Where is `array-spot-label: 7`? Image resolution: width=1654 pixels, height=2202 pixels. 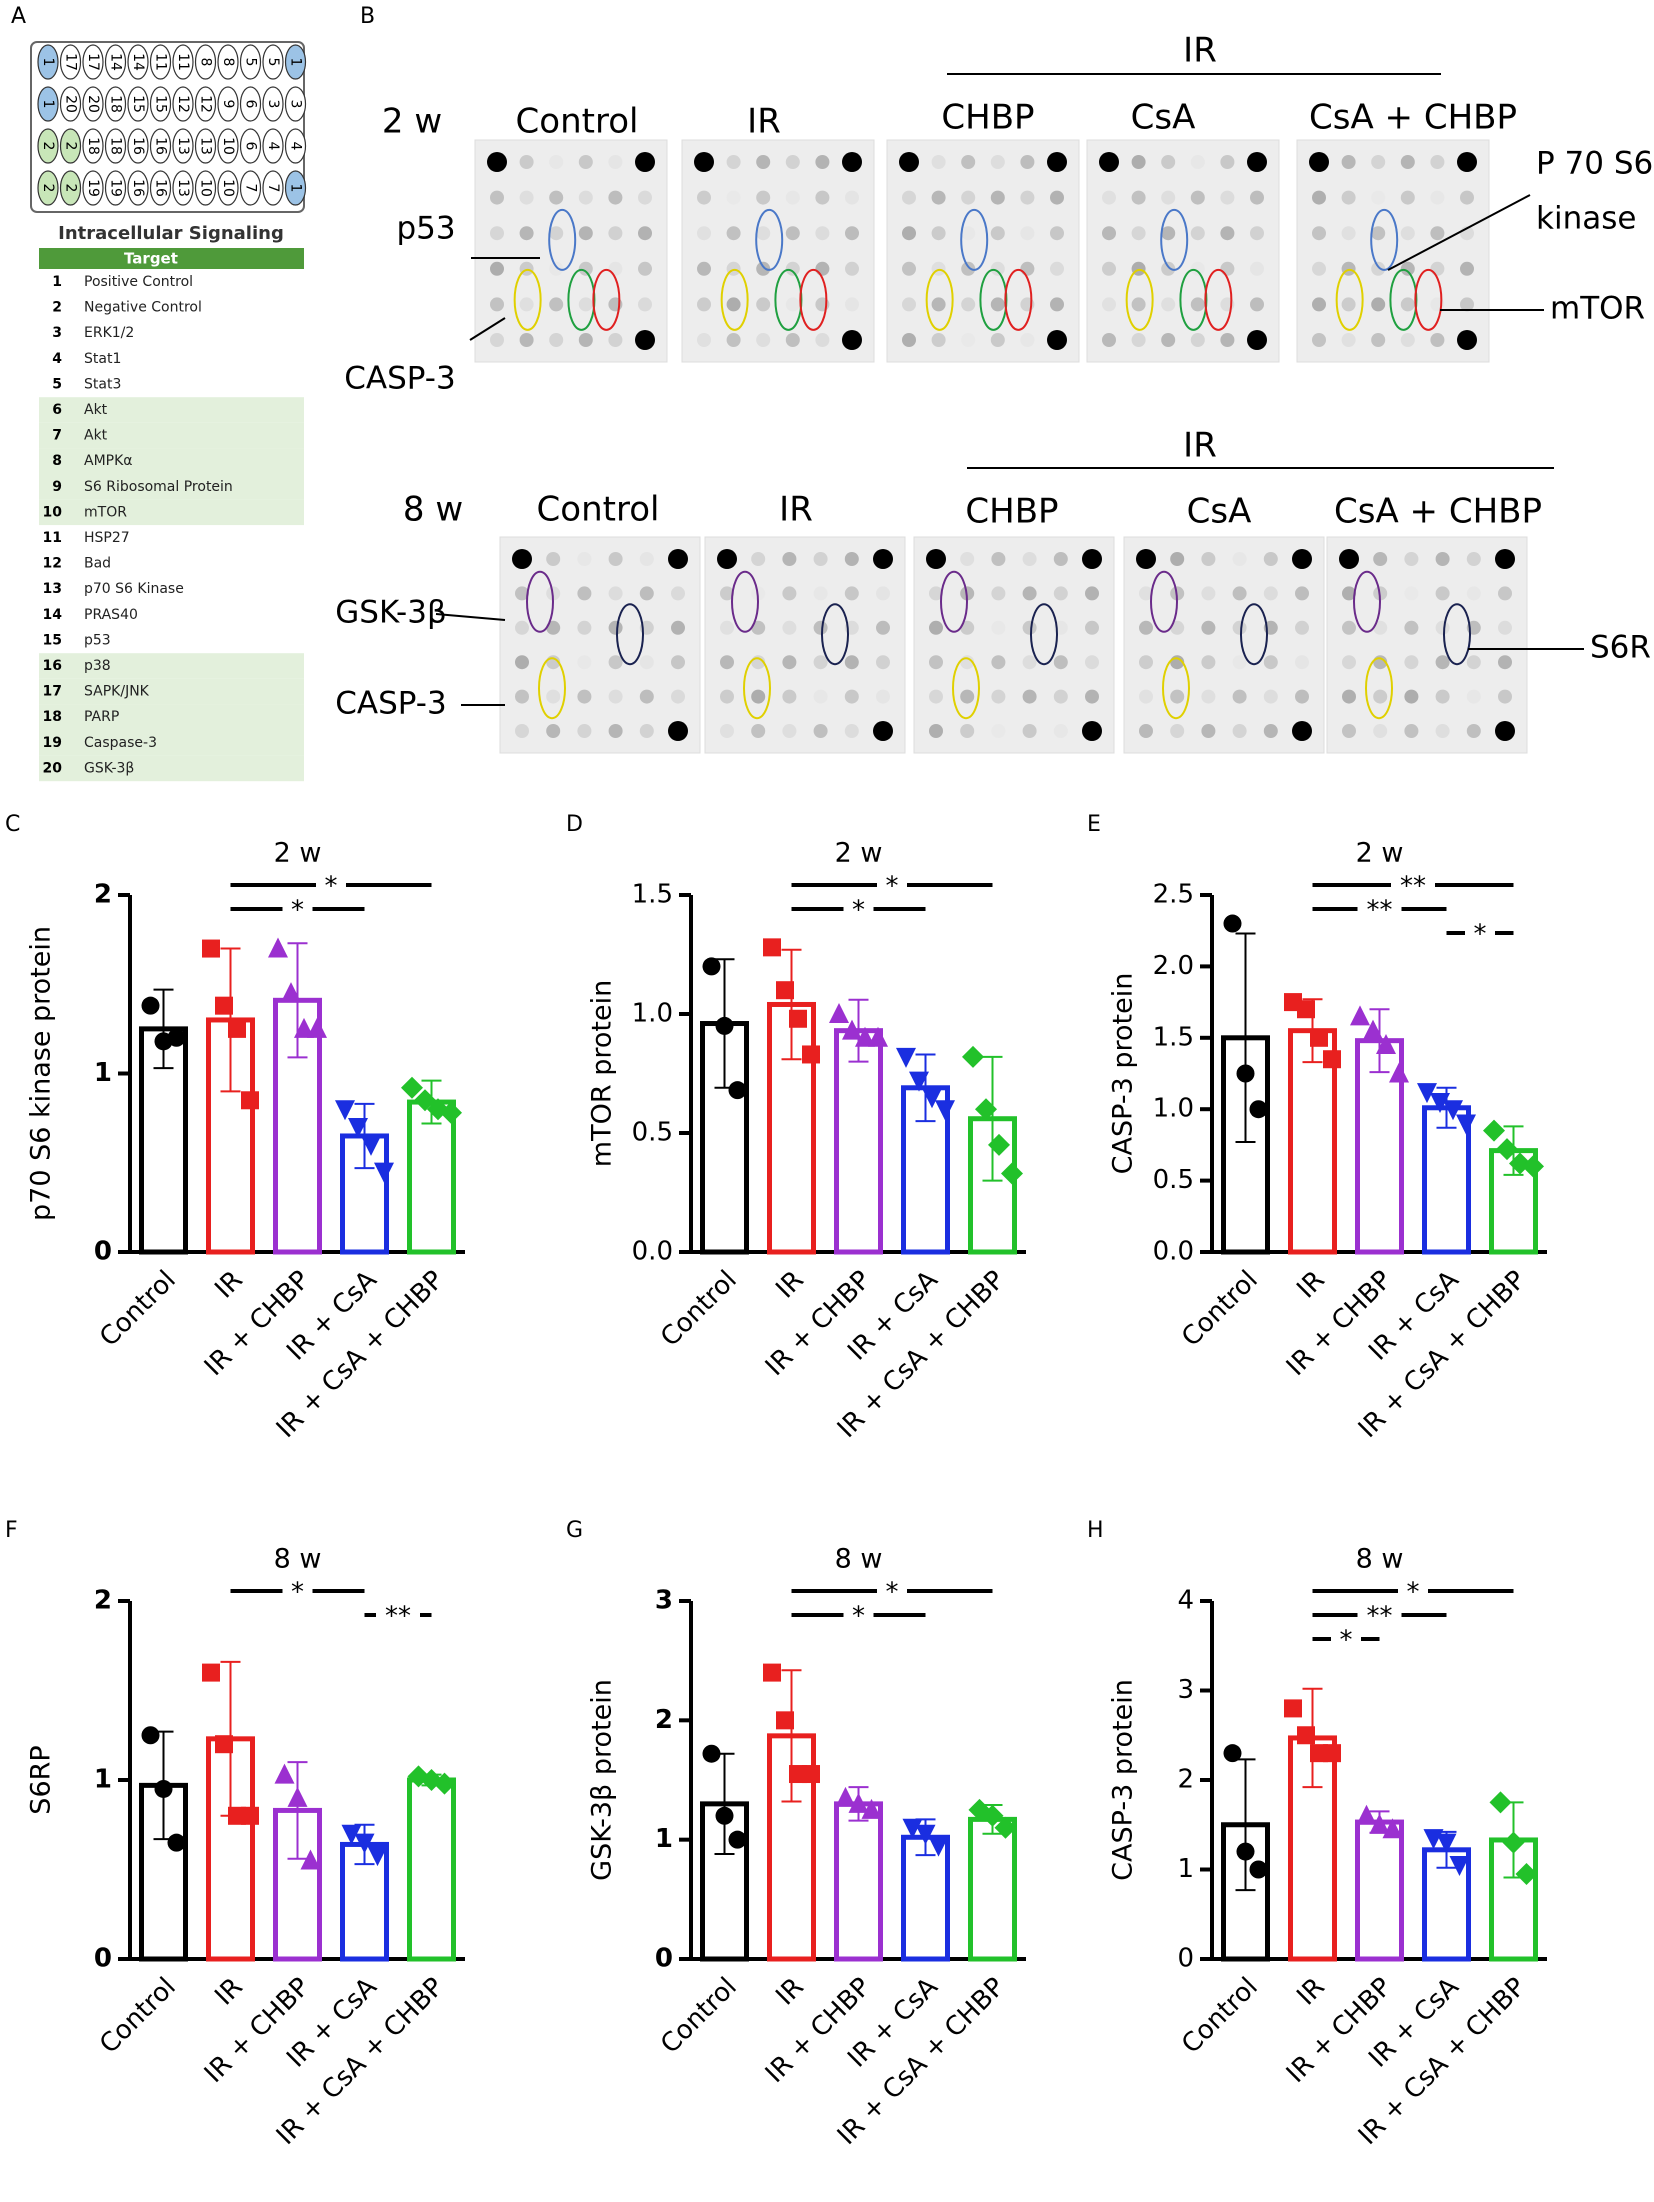 array-spot-label: 7 is located at coordinates (251, 188).